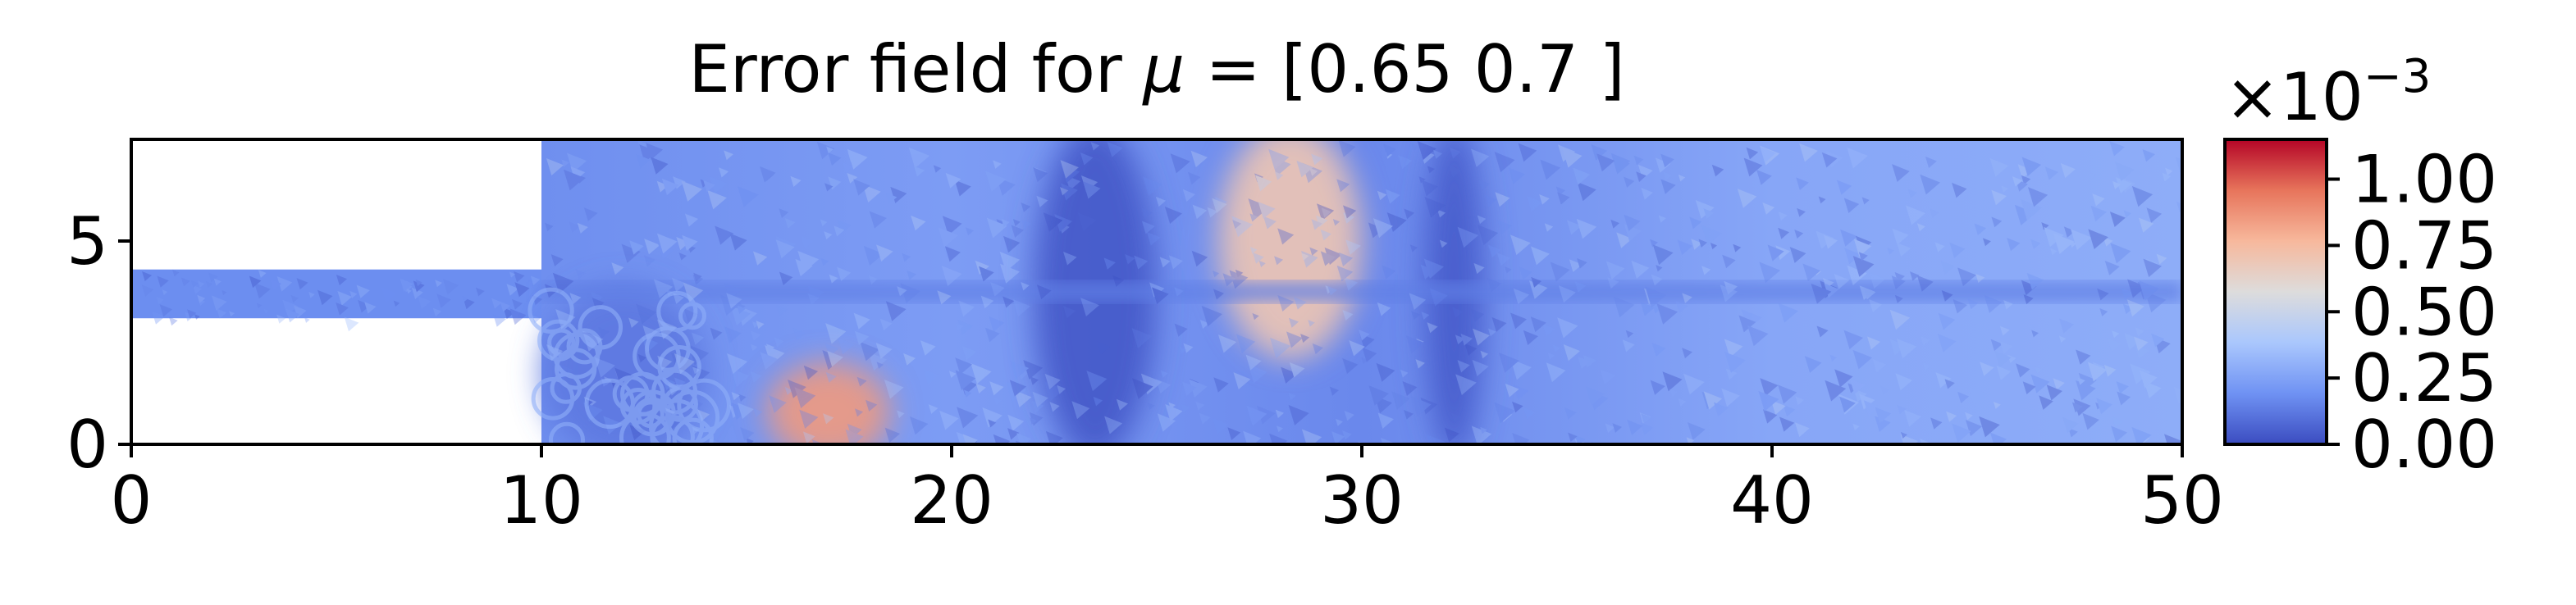 Image resolution: width=2576 pixels, height=605 pixels. I want to click on colorbar-offset-label: ×10⁻³, so click(2328, 92).